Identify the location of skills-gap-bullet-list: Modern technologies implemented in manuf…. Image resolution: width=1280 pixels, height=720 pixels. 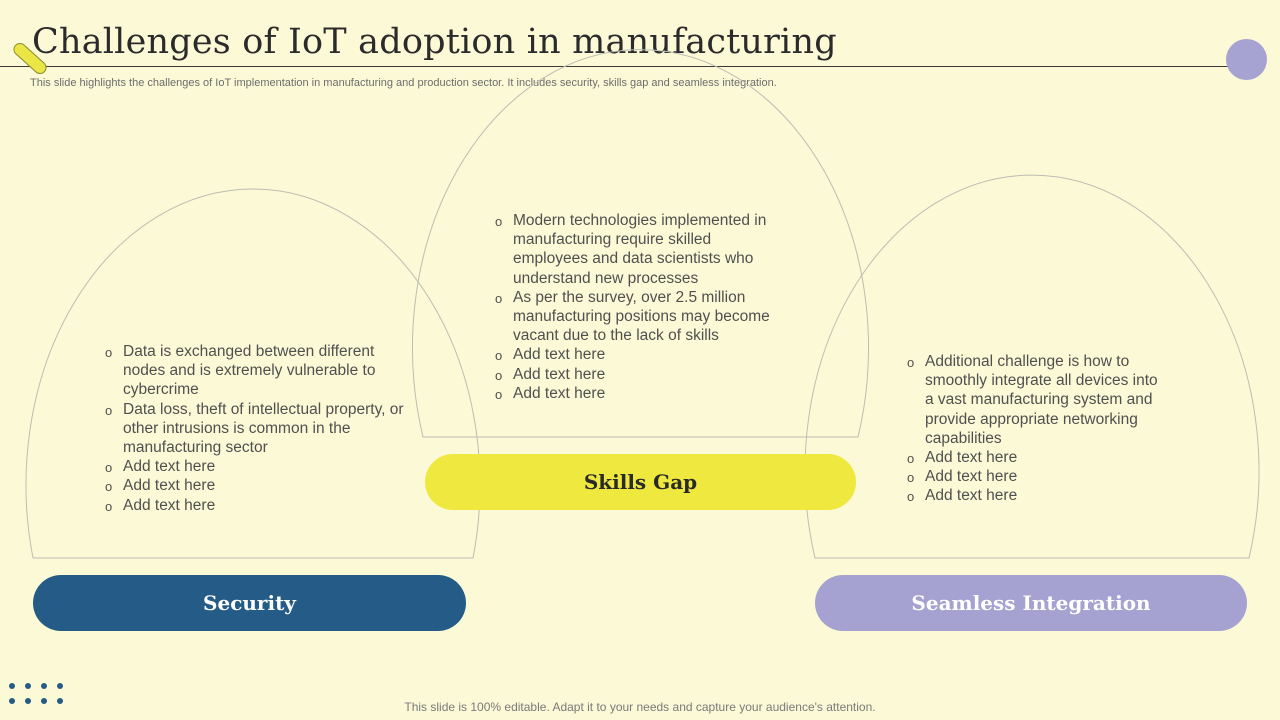
(640, 307).